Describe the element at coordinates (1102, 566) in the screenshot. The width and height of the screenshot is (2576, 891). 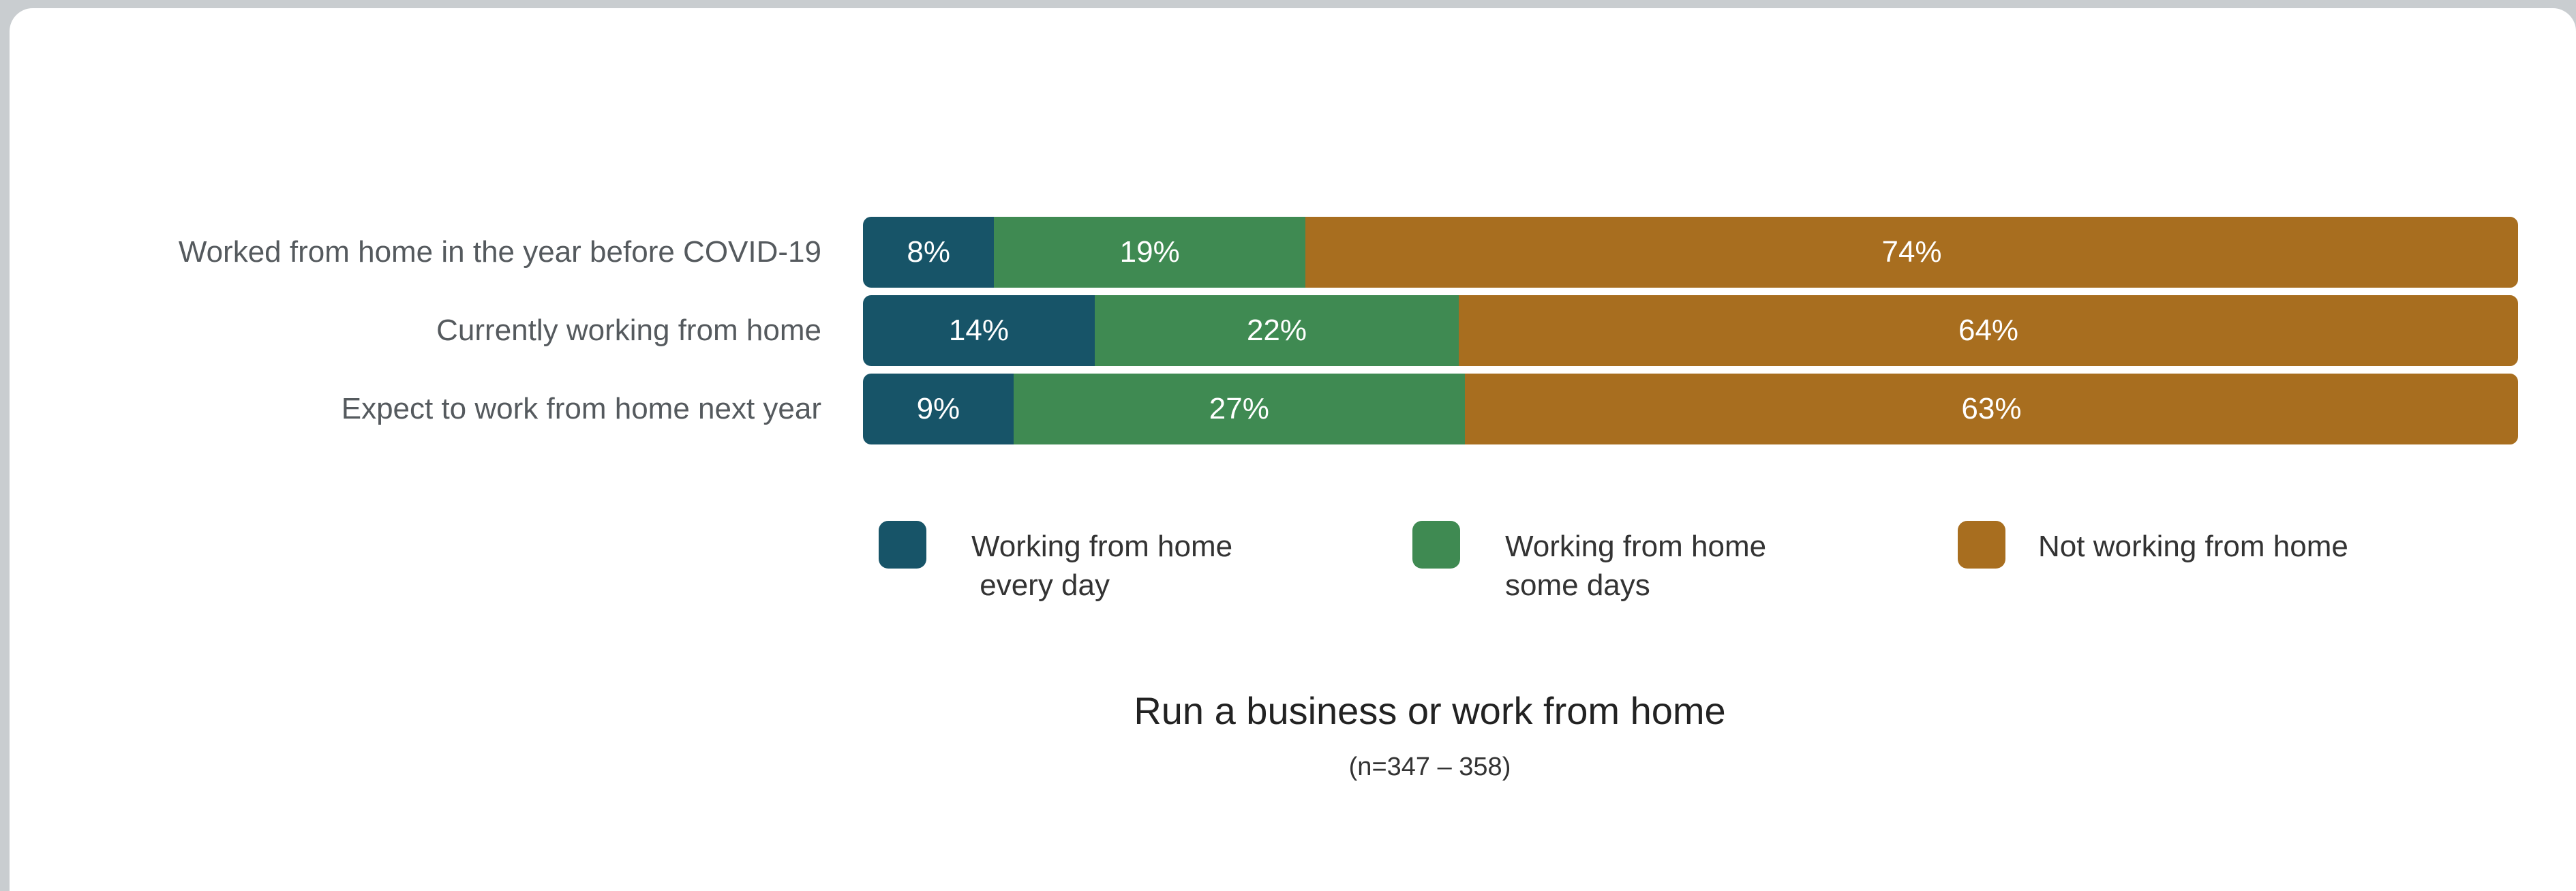
I see `legend-label: Working from home every day` at that location.